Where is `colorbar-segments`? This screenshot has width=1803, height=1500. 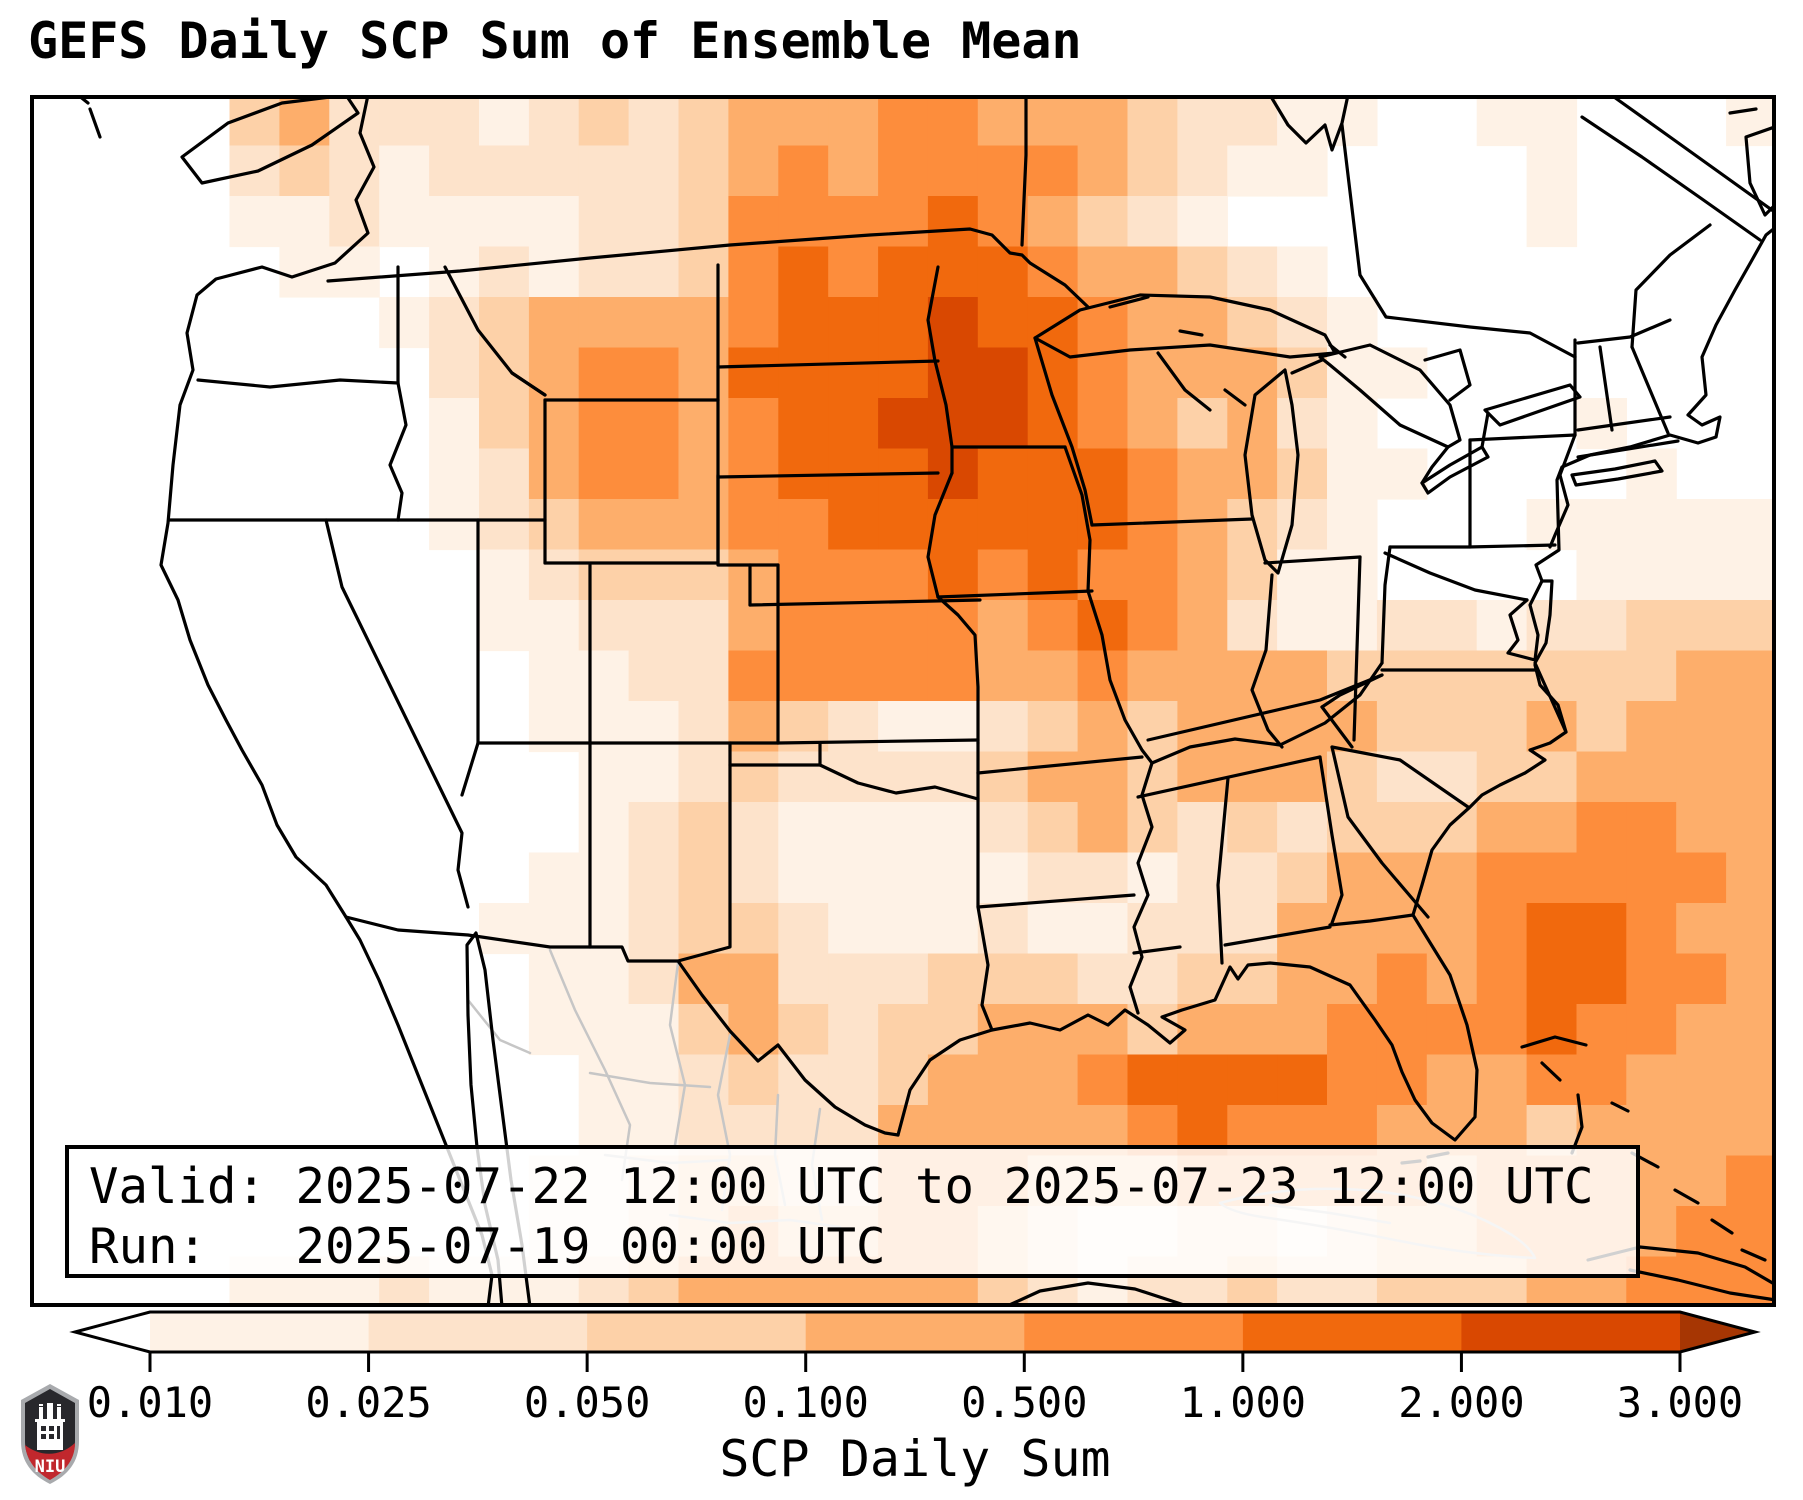 colorbar-segments is located at coordinates (915, 1332).